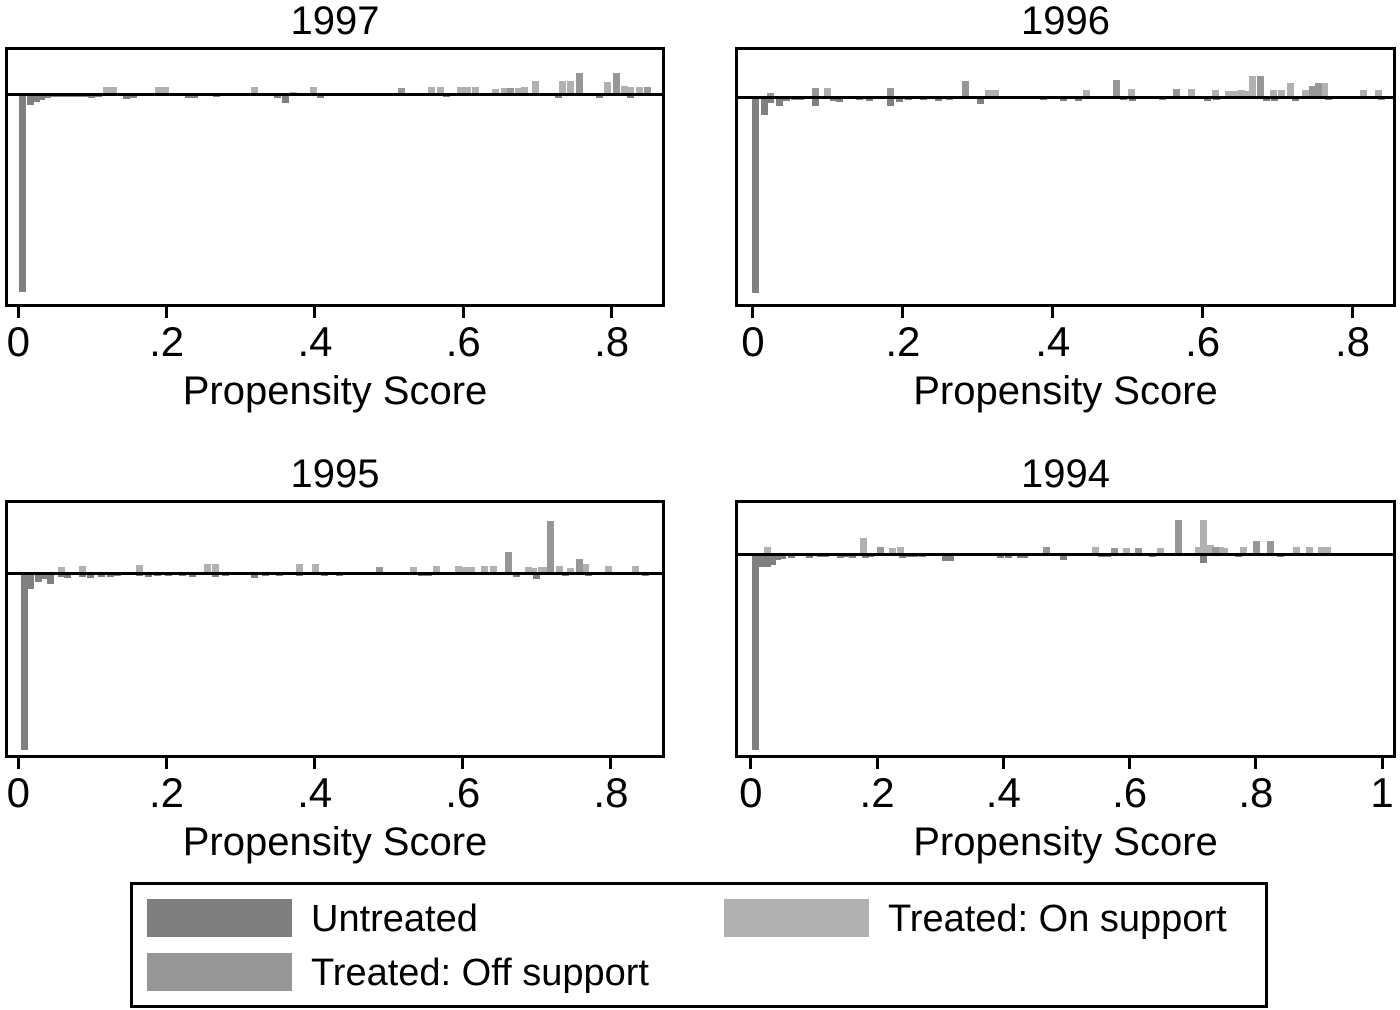 This screenshot has width=1400, height=1010. Describe the element at coordinates (335, 629) in the screenshot. I see `plot-area` at that location.